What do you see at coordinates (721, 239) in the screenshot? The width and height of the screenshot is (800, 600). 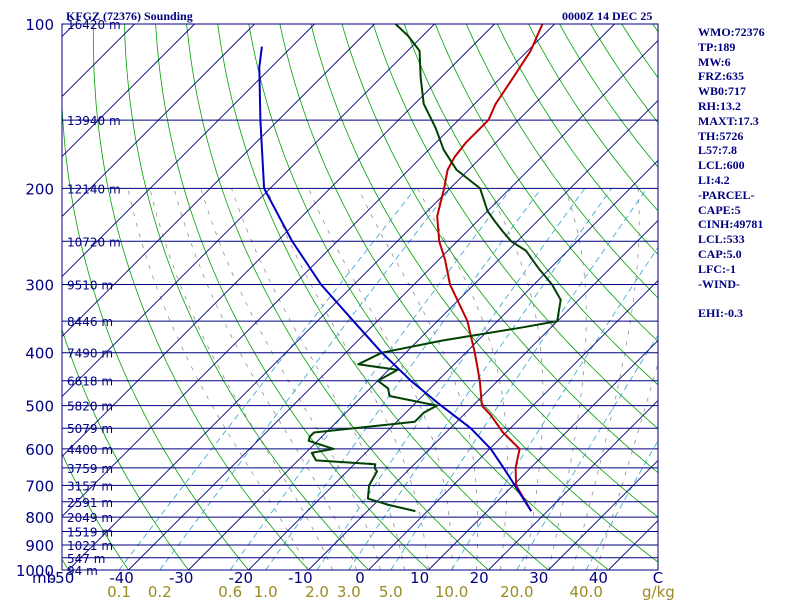 I see `index-line: LCL:533` at bounding box center [721, 239].